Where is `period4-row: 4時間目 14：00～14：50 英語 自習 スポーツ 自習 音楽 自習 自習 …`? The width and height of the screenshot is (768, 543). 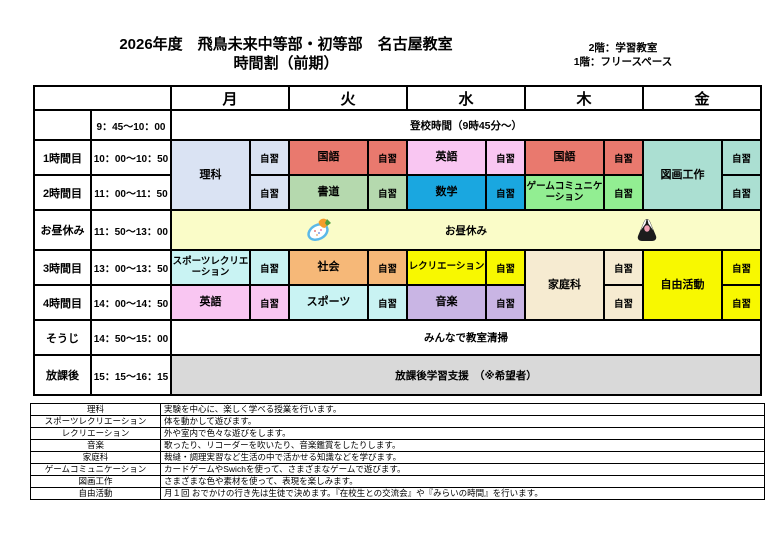 period4-row: 4時間目 14：00～14：50 英語 自習 スポーツ 自習 音楽 自習 自習 … is located at coordinates (397, 302).